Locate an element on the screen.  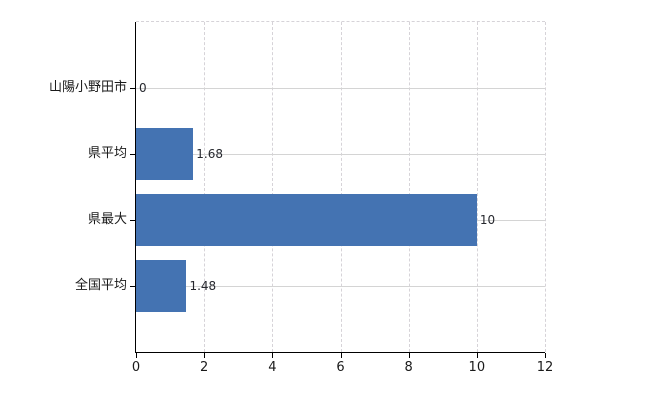
y-axis-line is located at coordinates (135, 187).